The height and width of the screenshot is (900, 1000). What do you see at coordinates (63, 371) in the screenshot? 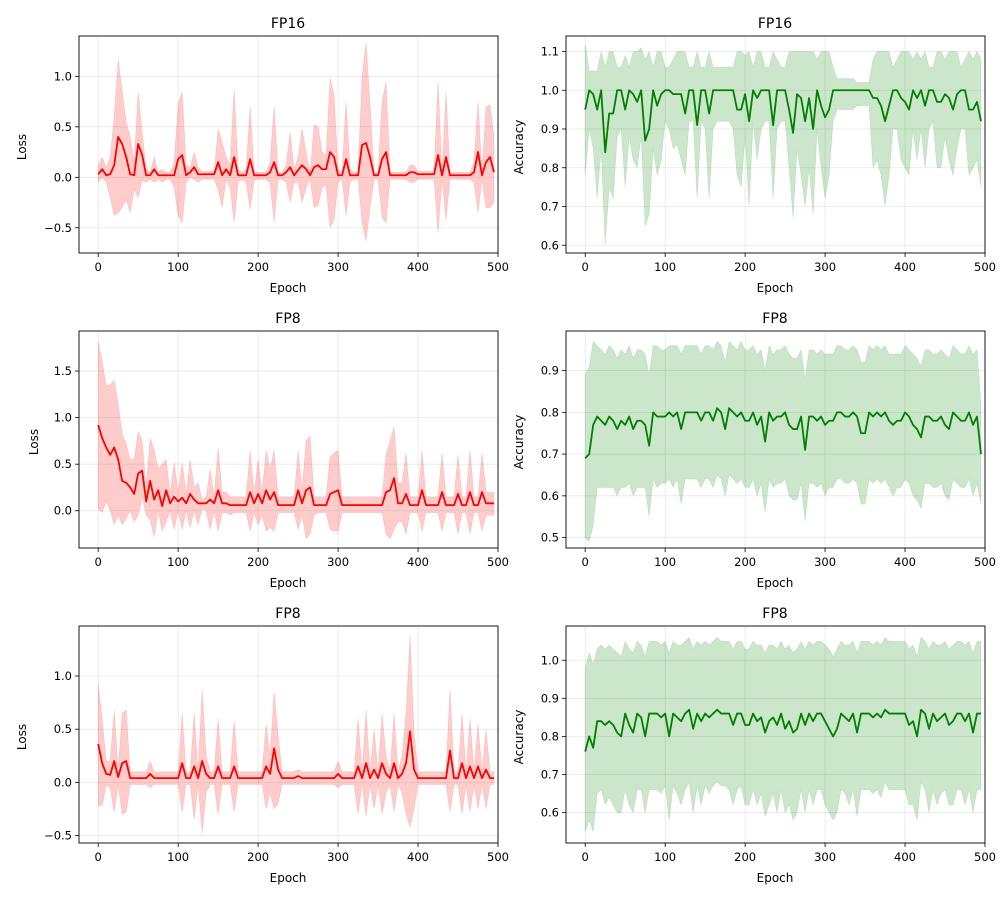
I see `y-tick-label: 1.5` at bounding box center [63, 371].